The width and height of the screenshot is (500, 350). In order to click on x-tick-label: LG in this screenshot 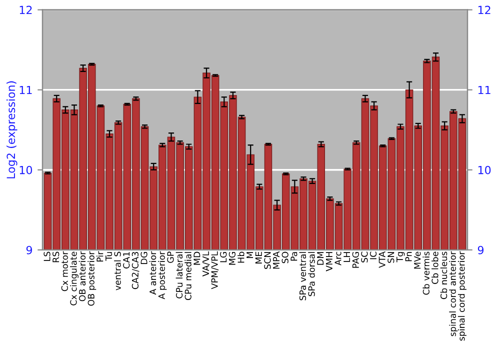, I will do `click(223, 257)`.